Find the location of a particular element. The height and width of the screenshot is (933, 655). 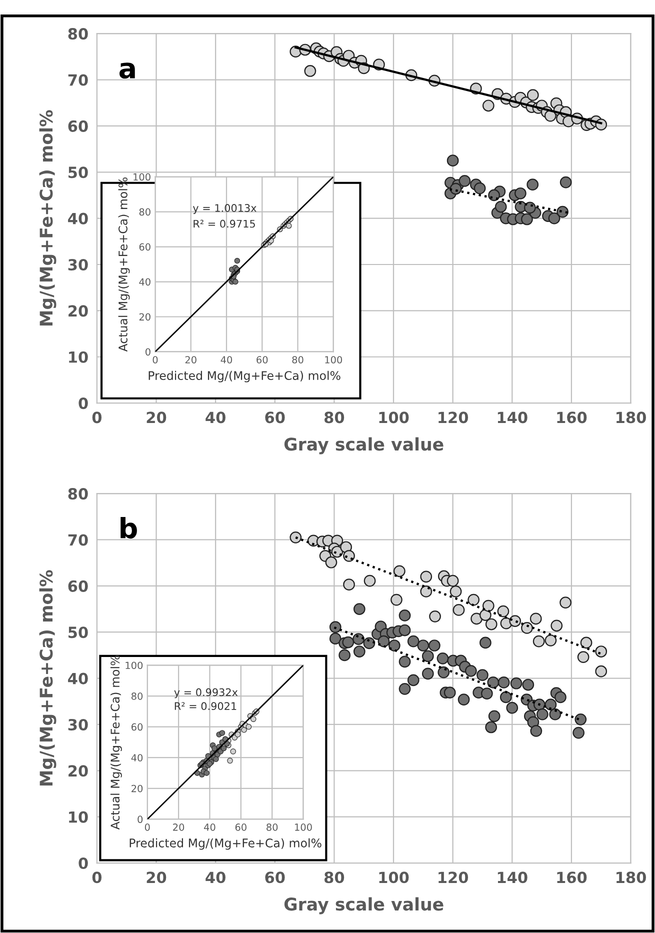

annotation: a is located at coordinates (127, 70).